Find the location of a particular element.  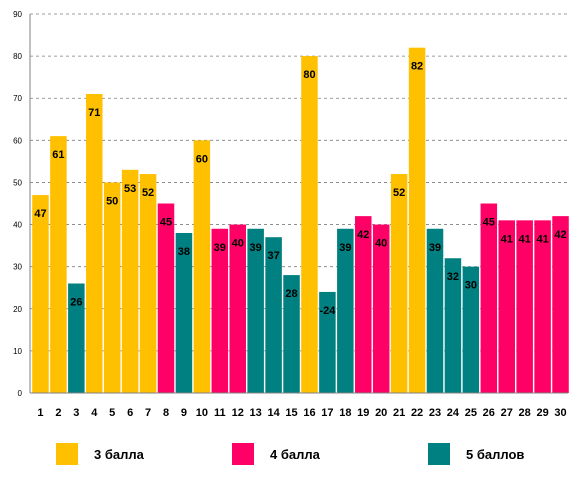

legend-label-4-balla: 4 балла is located at coordinates (295, 454).